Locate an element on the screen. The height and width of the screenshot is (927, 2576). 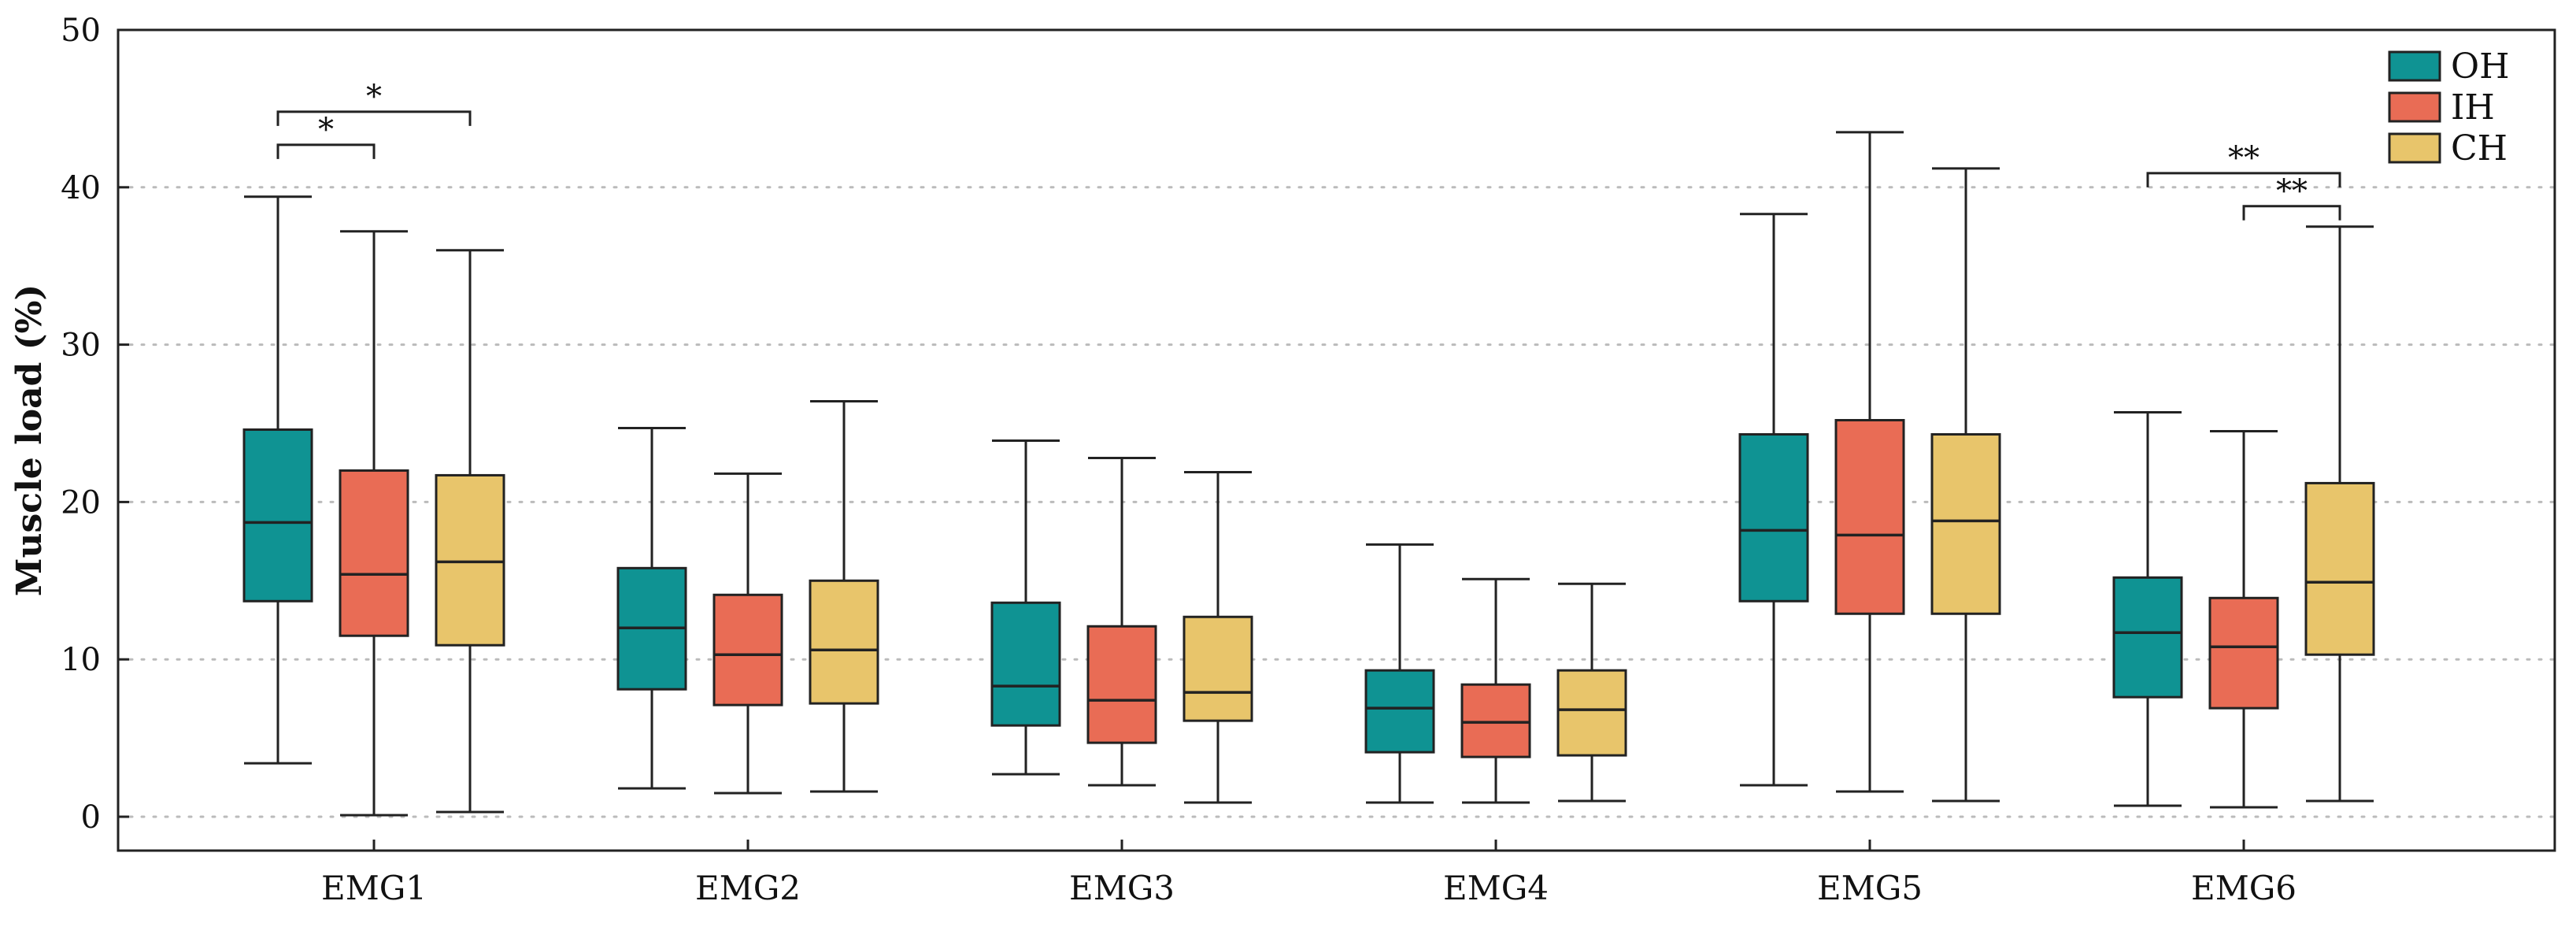
box-CH-EMG6 is located at coordinates (2339, 514).